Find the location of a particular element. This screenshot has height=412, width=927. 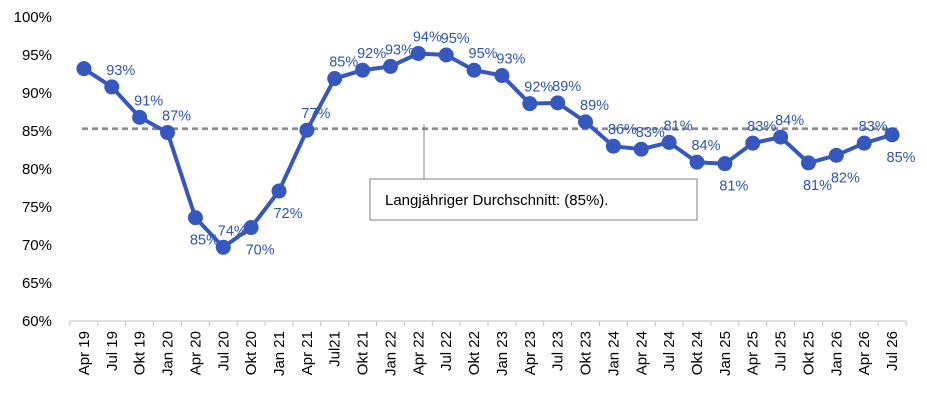

average-annotation: Langjähriger Durchschnitt: (85%). is located at coordinates (533, 172).